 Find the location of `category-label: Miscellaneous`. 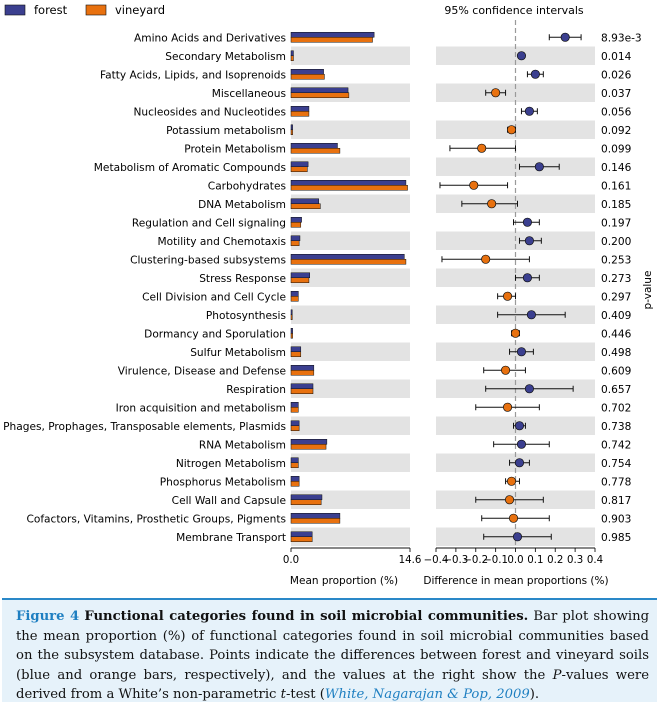

category-label: Miscellaneous is located at coordinates (249, 94).